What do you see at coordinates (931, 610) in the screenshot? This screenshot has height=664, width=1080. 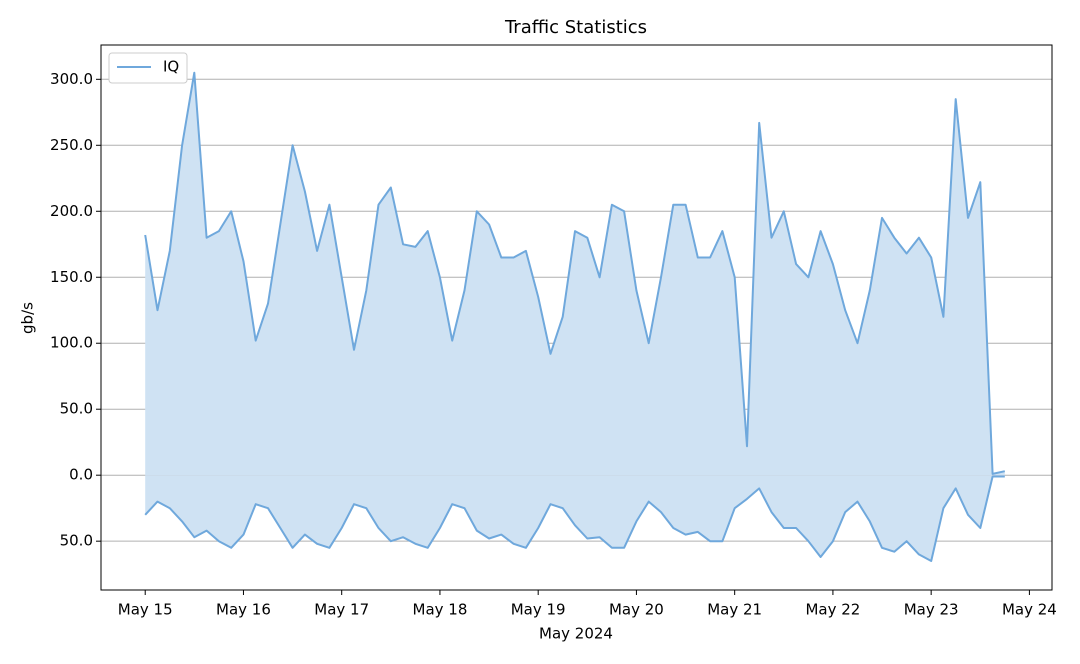 I see `x-tick-label: May 23` at bounding box center [931, 610].